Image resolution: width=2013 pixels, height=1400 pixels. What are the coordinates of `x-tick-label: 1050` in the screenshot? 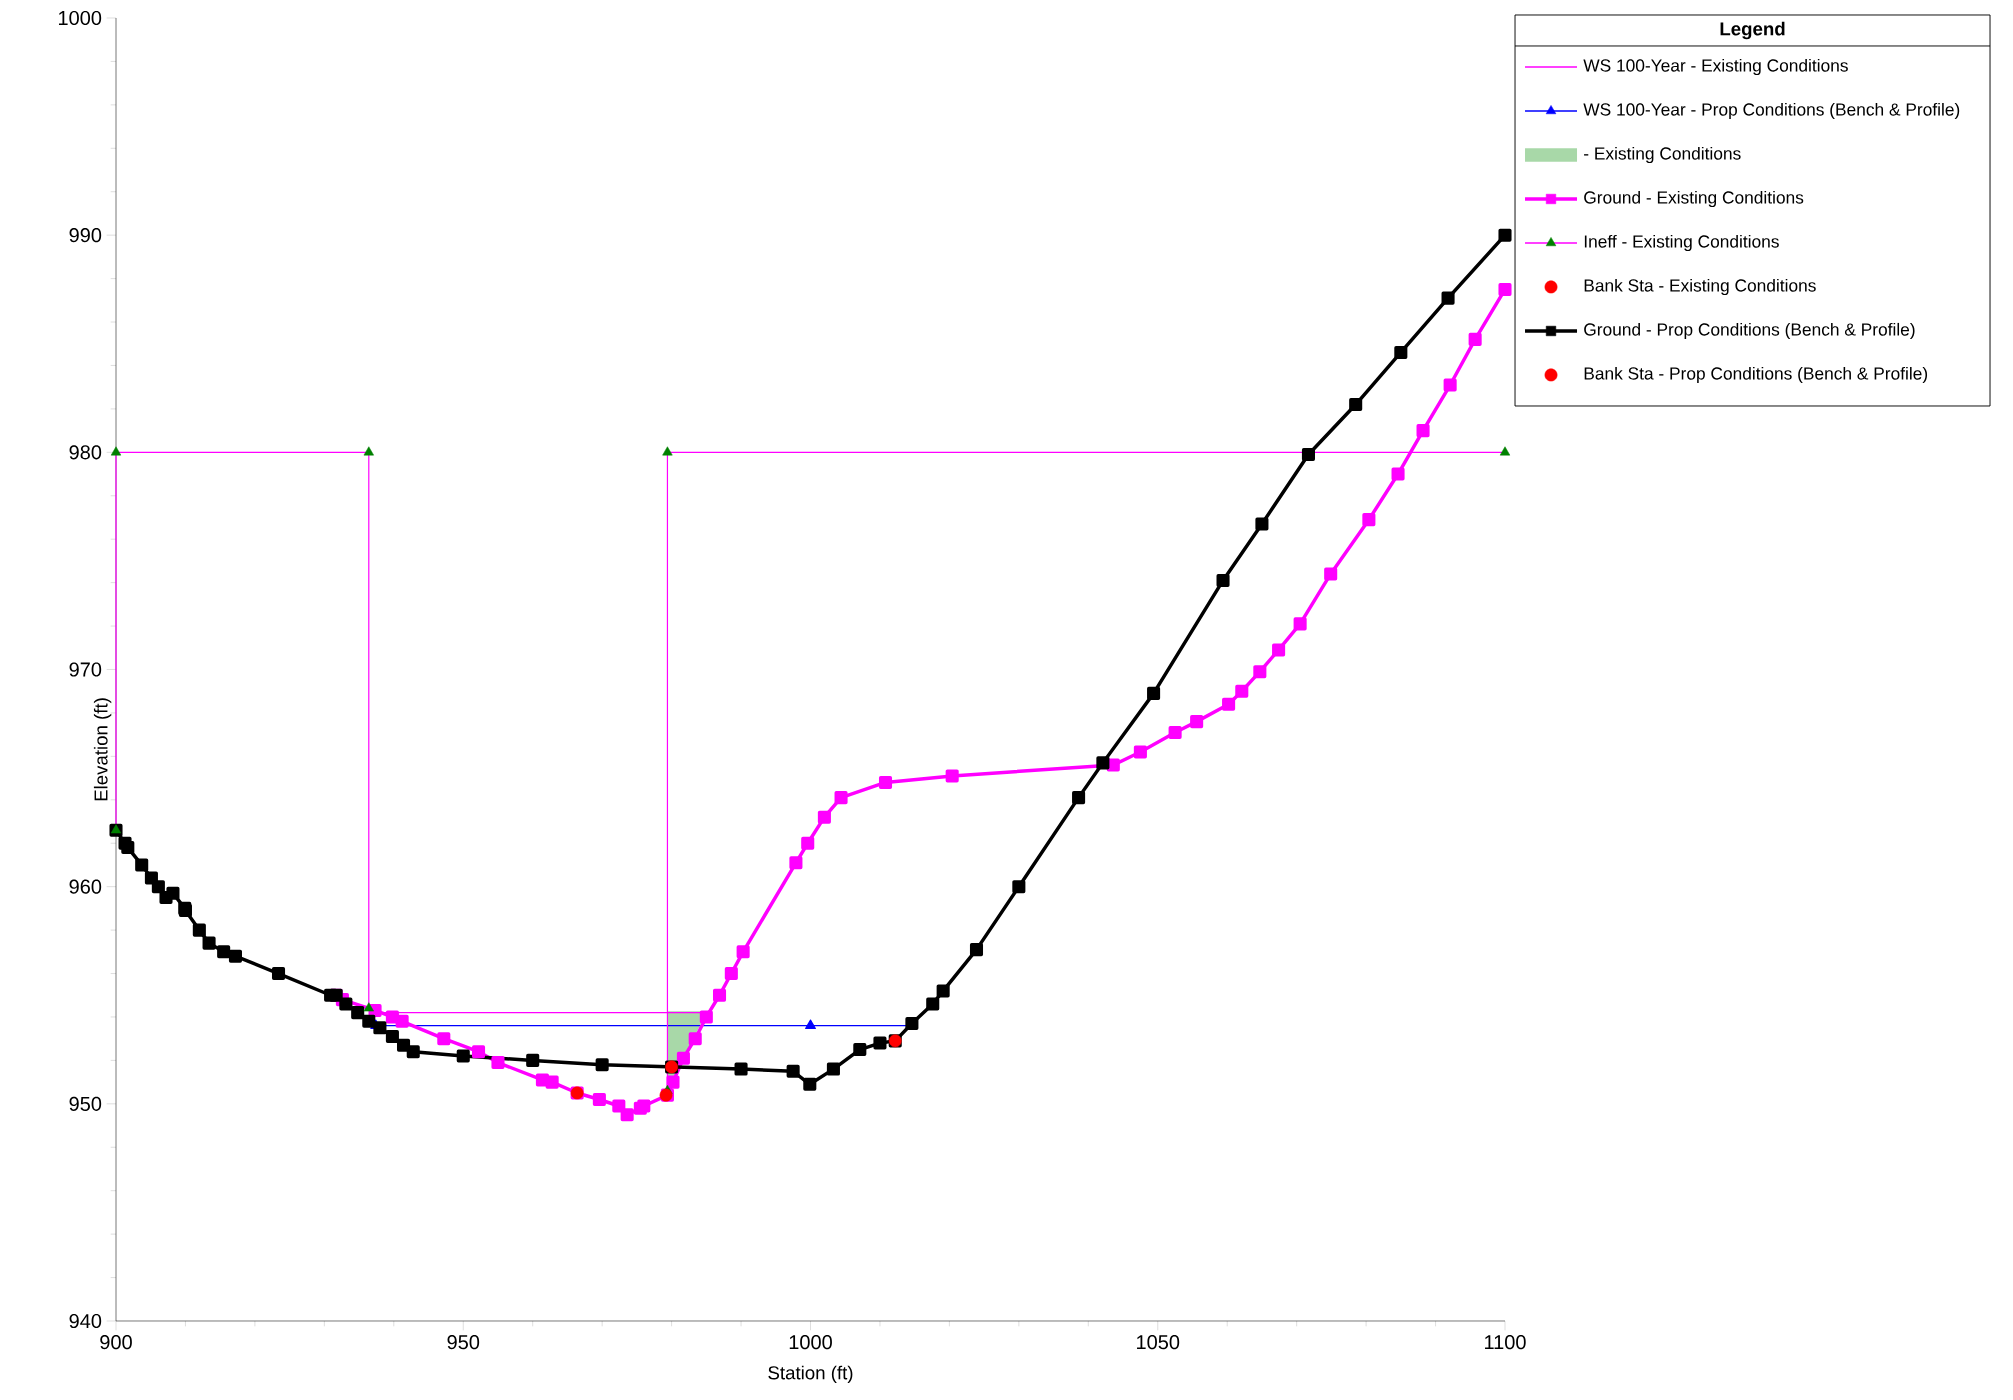 It's located at (1158, 1342).